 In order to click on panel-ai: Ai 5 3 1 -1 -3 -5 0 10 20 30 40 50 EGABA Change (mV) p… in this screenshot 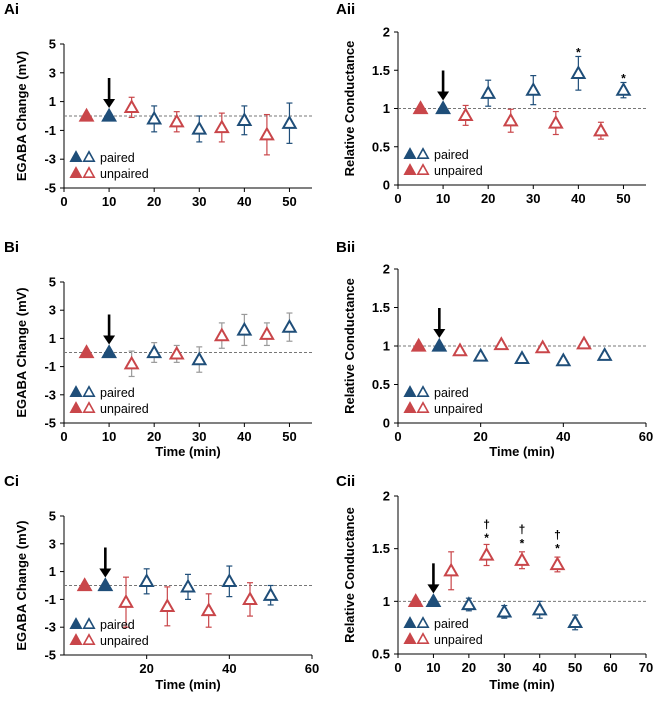, I will do `click(158, 105)`.